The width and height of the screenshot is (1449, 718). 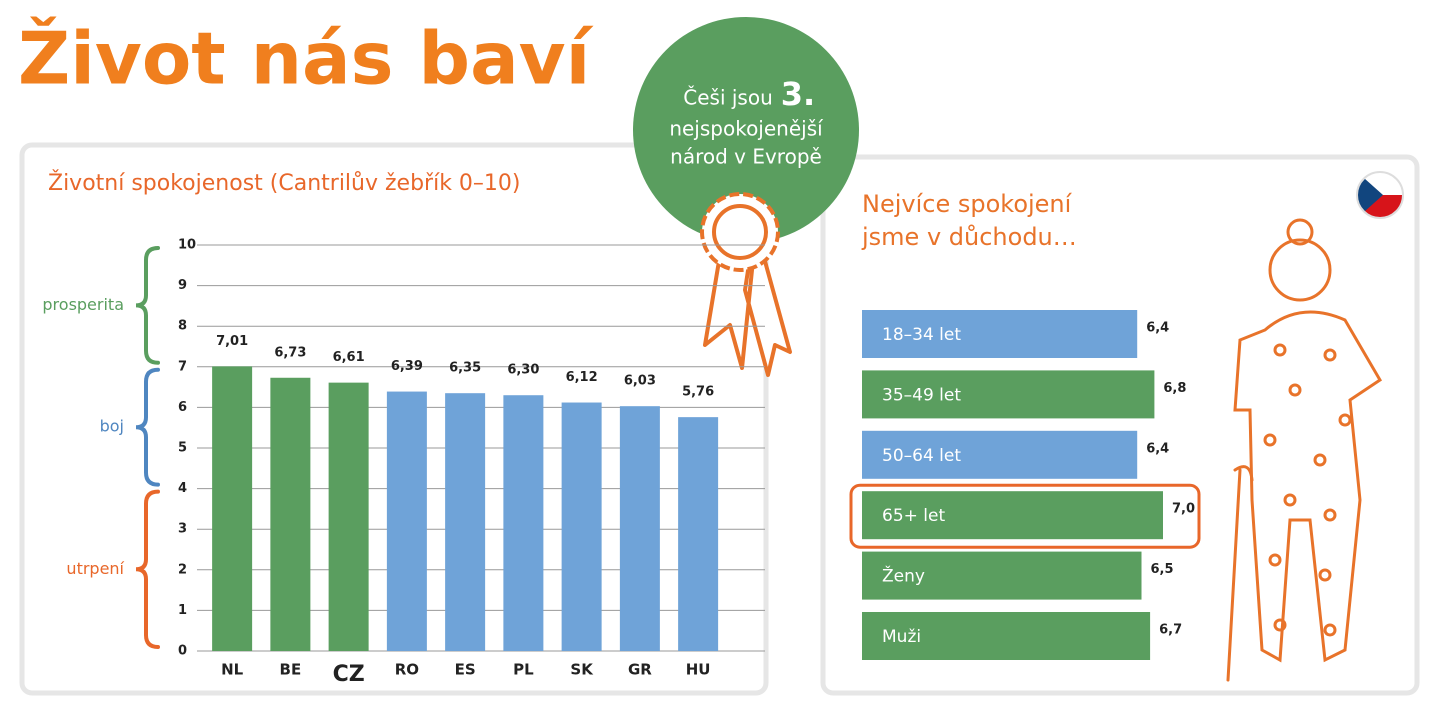 I want to click on badge-text: Češi jsou, so click(x=728, y=98).